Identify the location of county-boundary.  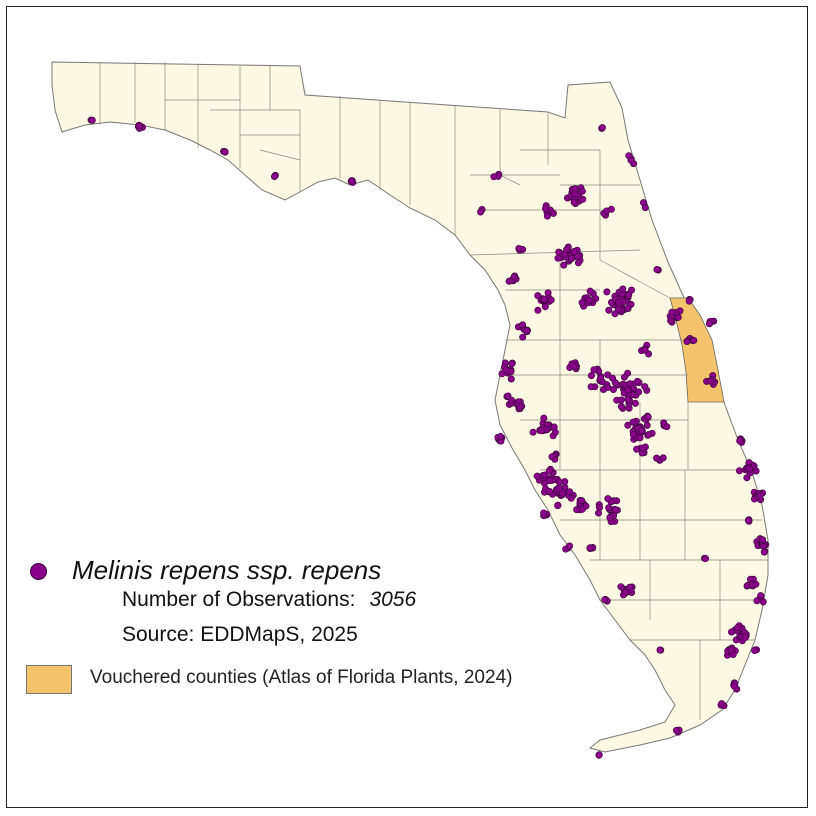
(555, 252).